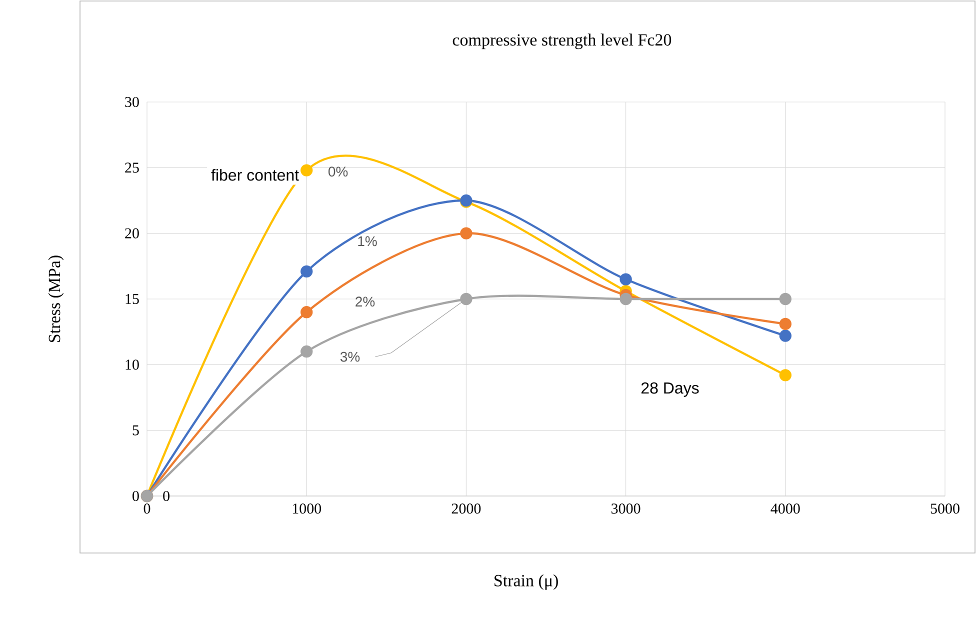 The image size is (979, 625). I want to click on y-tick-label: 5, so click(135, 430).